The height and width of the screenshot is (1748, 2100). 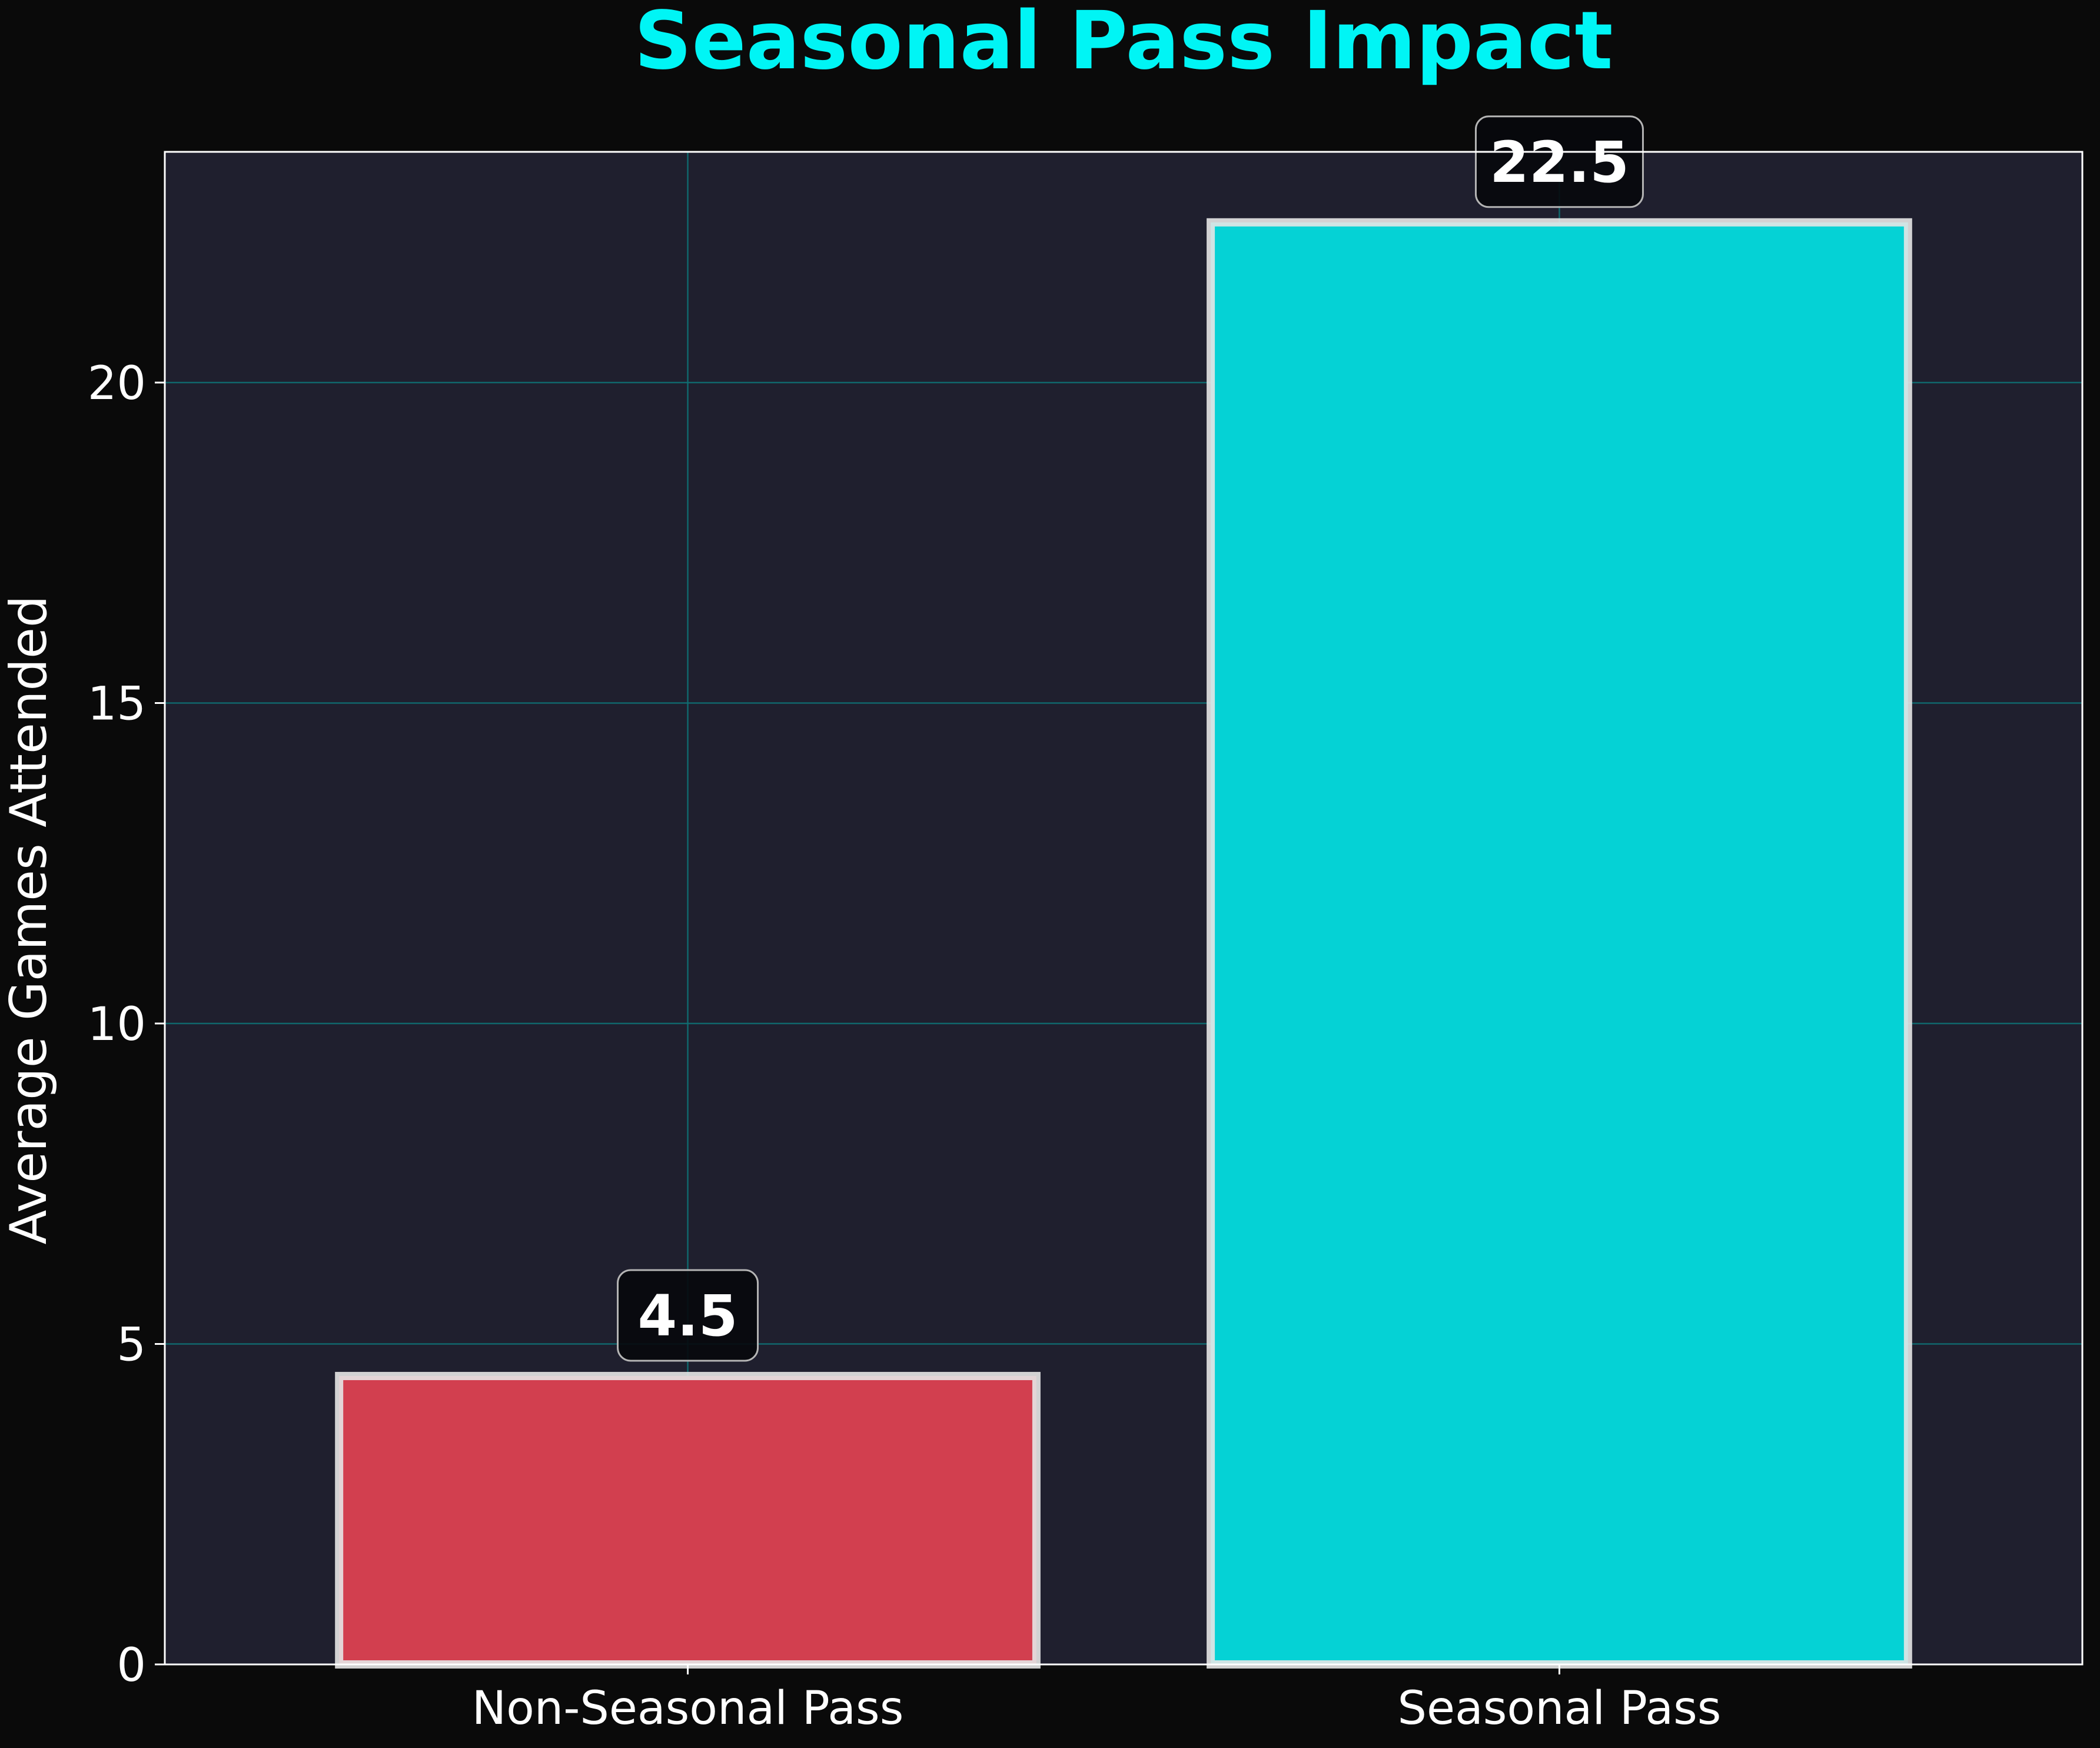 What do you see at coordinates (688, 1708) in the screenshot?
I see `x-tick-label-0: Non-Seasonal Pass` at bounding box center [688, 1708].